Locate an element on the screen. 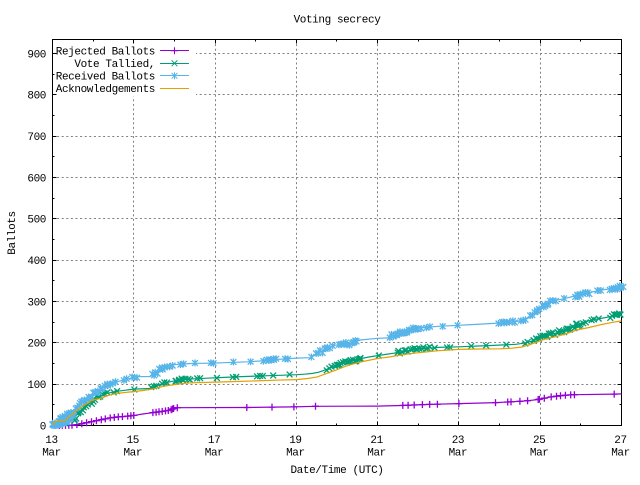 The image size is (640, 485). svg-text: 800 is located at coordinates (36, 97).